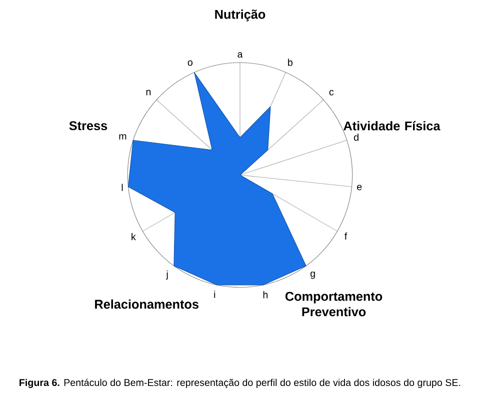 The height and width of the screenshot is (399, 480). I want to click on spoke-label: l, so click(122, 187).